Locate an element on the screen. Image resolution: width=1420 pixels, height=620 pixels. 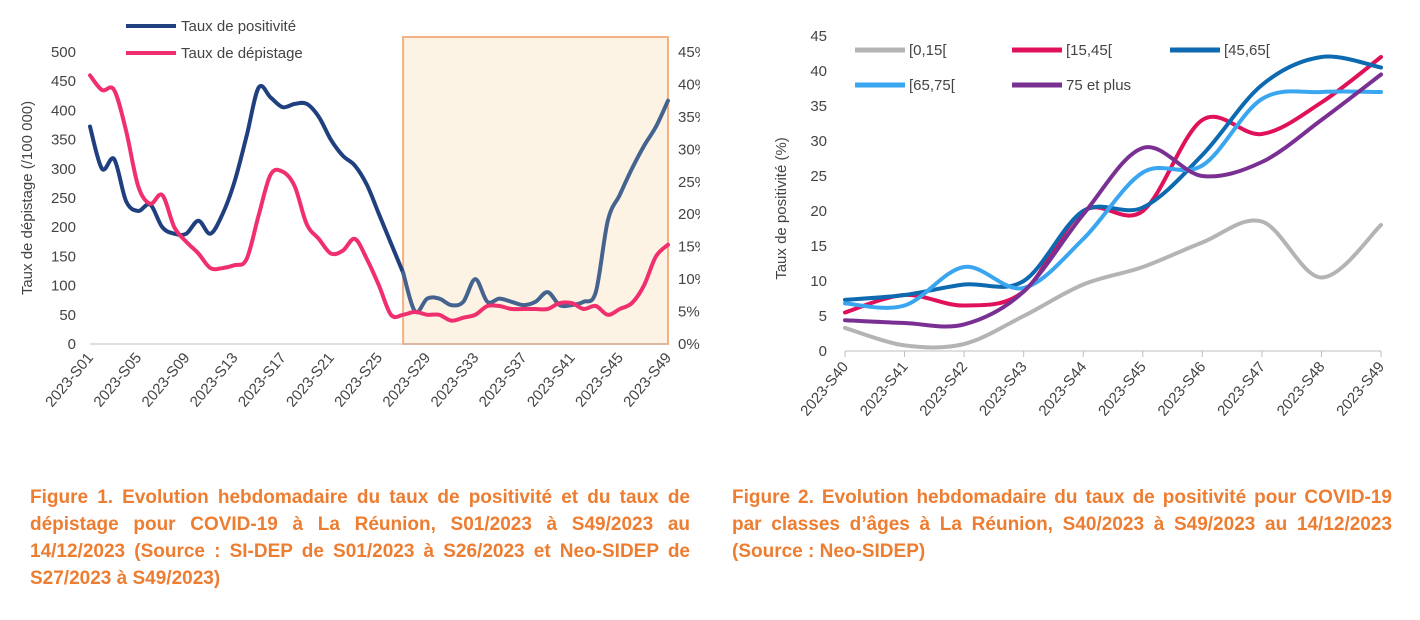
x-tick-label: 2023-S25 is located at coordinates (358, 380).